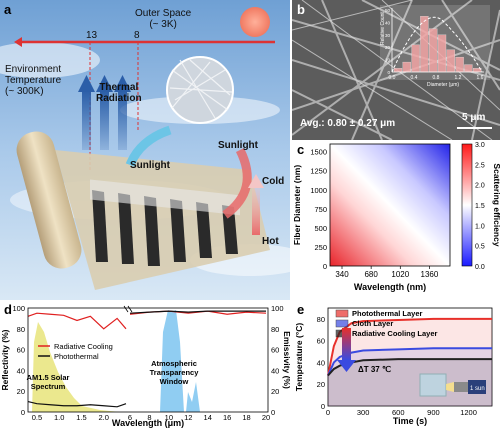 This screenshot has height=429, width=500. Describe the element at coordinates (321, 384) in the screenshot. I see `temperature-ytick-label: 20` at that location.